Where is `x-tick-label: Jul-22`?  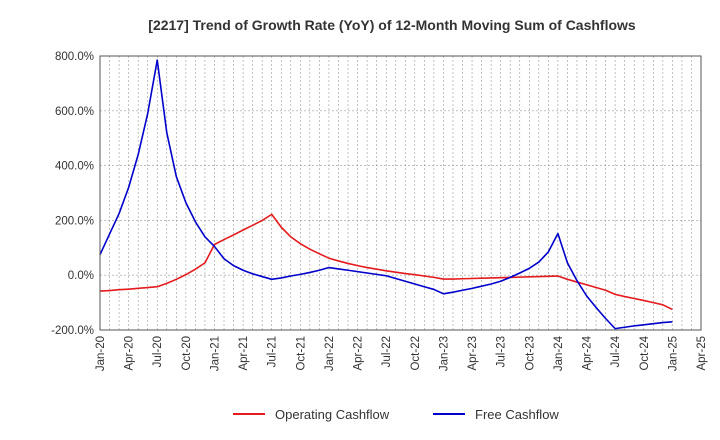 x-tick-label: Jul-22 is located at coordinates (387, 351).